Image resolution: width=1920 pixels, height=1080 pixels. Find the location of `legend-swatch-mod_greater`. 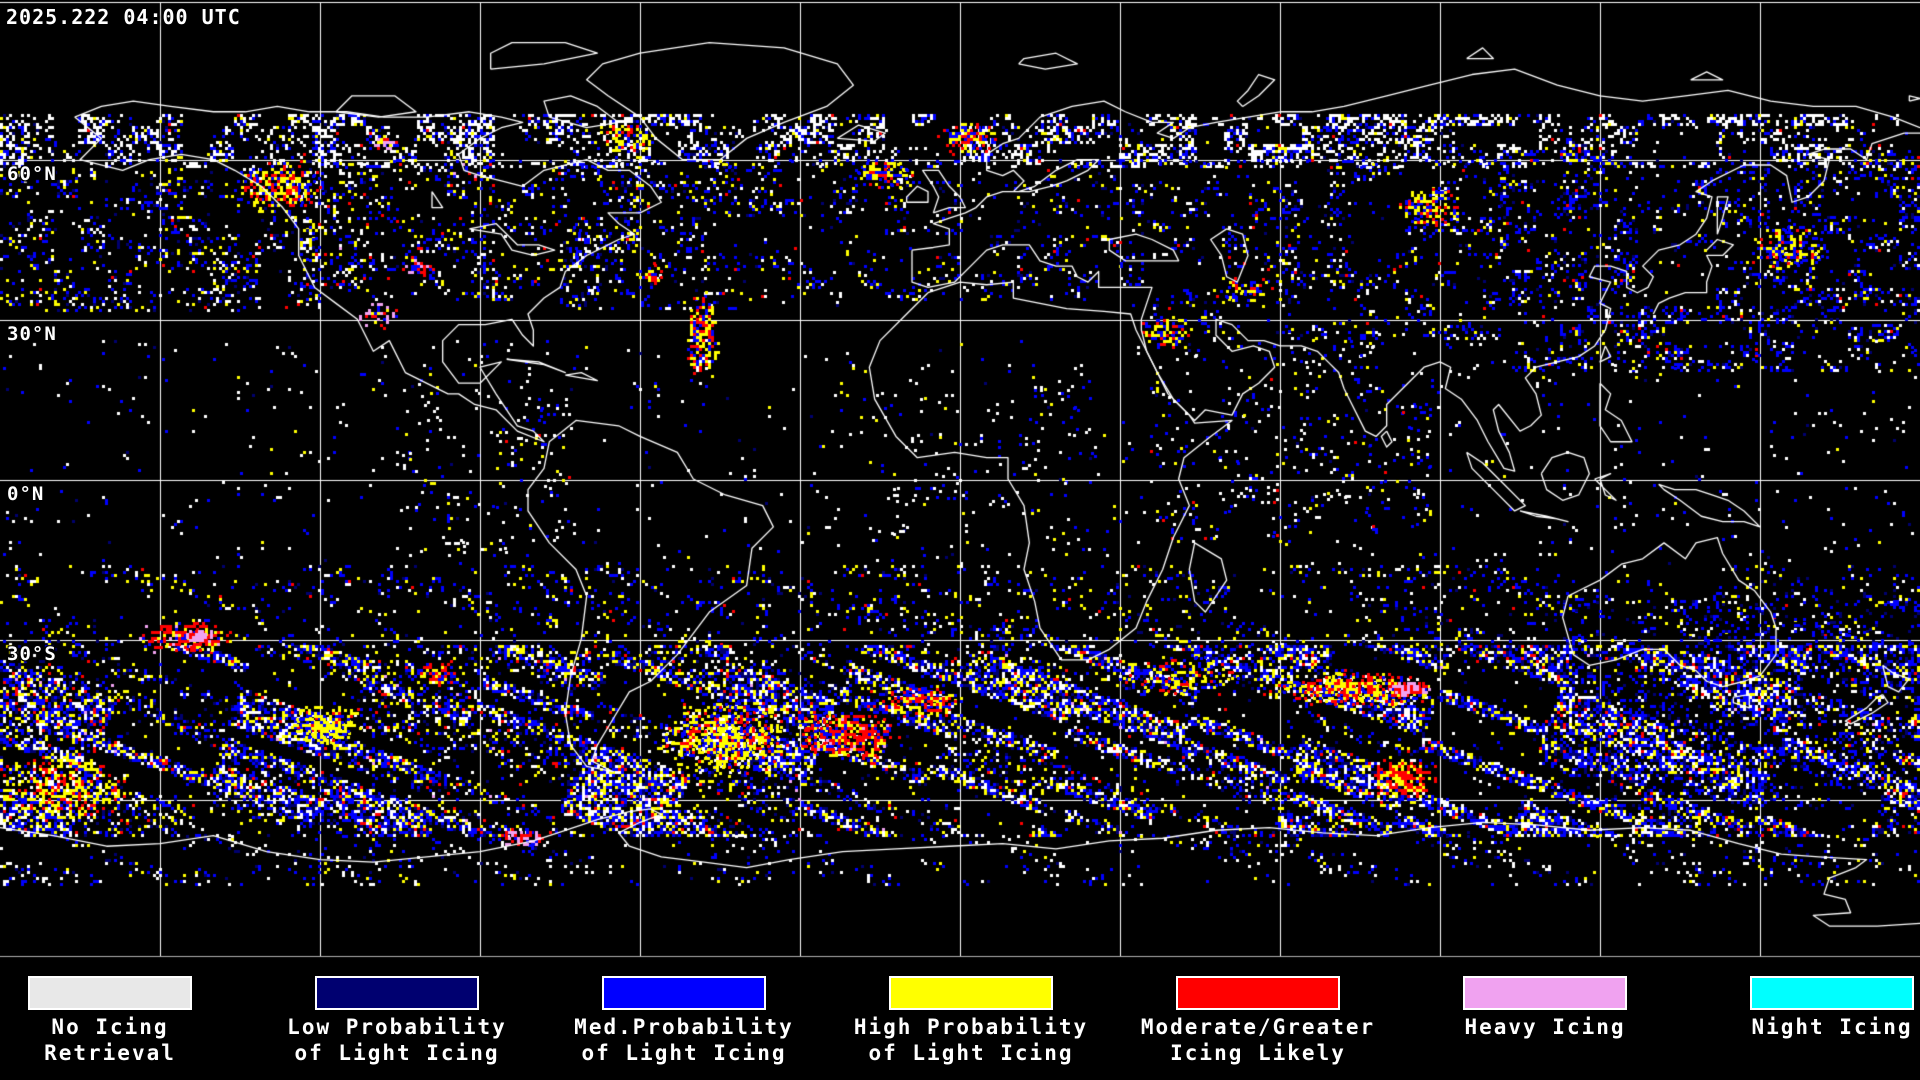

legend-swatch-mod_greater is located at coordinates (1258, 993).